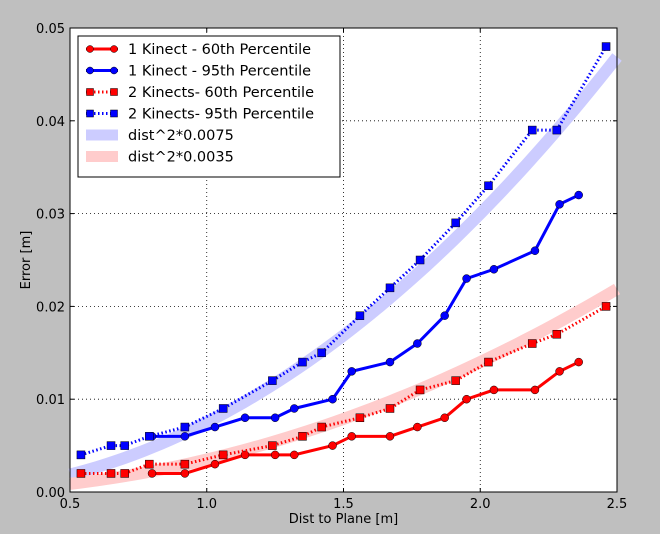 This screenshot has width=660, height=534. What do you see at coordinates (343, 504) in the screenshot?
I see `x-tick-label: 1.5` at bounding box center [343, 504].